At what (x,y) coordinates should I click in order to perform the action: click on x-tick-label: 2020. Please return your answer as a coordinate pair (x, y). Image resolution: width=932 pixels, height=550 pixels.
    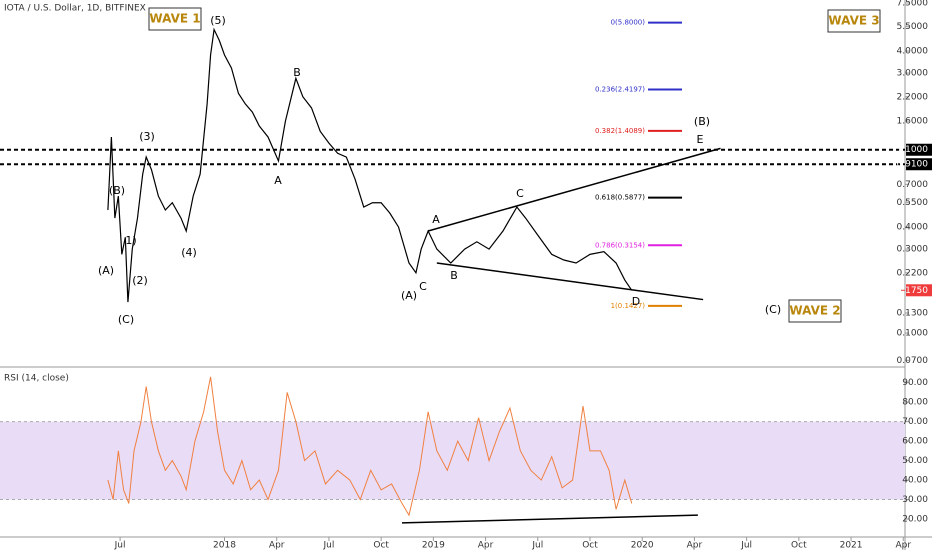
    Looking at the image, I should click on (642, 545).